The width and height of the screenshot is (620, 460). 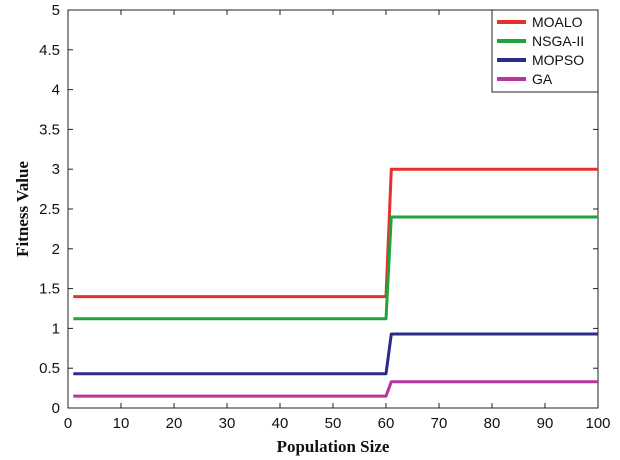 What do you see at coordinates (49, 368) in the screenshot?
I see `y-tick-label: 0.5` at bounding box center [49, 368].